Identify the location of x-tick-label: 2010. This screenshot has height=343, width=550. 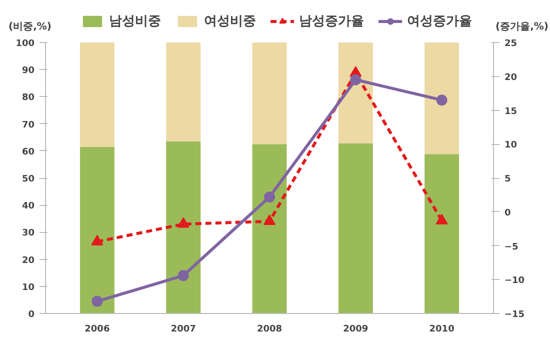
(441, 329).